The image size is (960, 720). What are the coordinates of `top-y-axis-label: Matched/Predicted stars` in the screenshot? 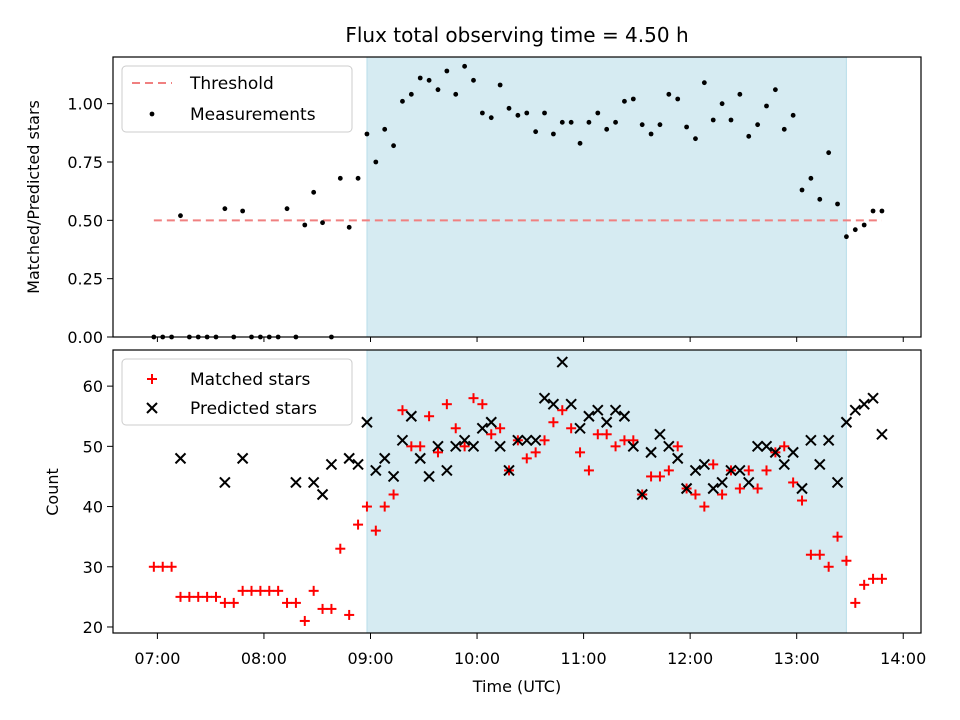 It's located at (33, 197).